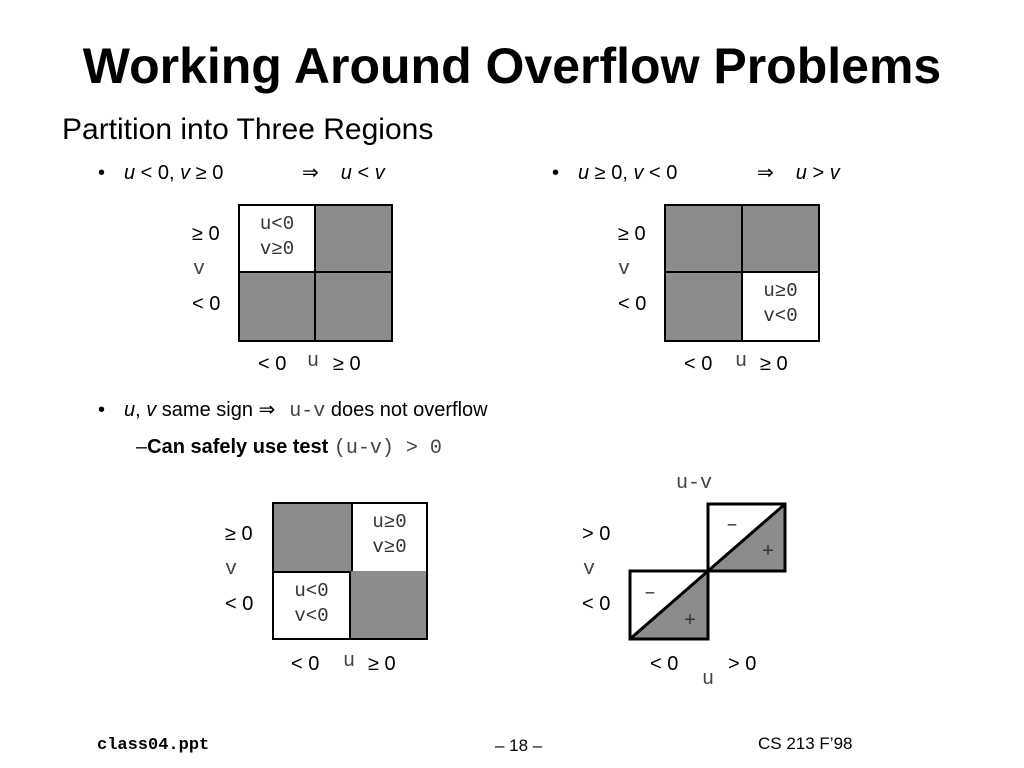  I want to click on bullet-text: does not overflow, so click(406, 410).